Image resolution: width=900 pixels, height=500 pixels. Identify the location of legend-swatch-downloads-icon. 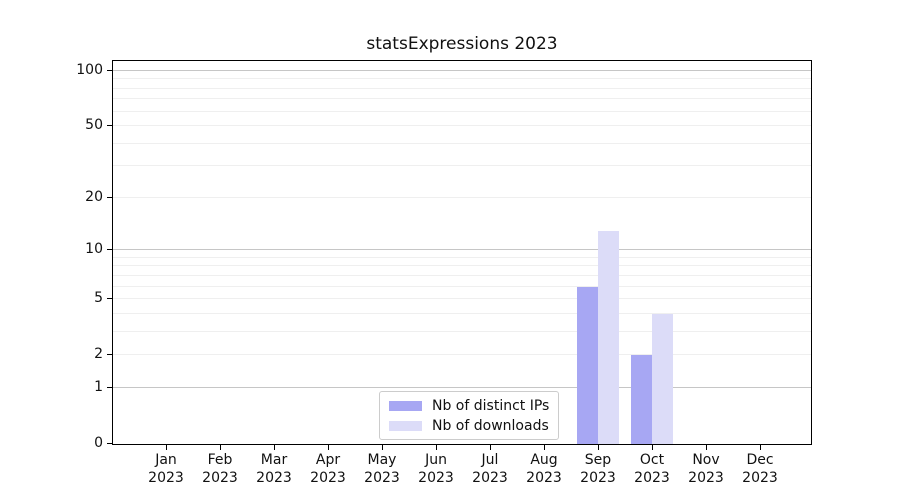
(405, 425).